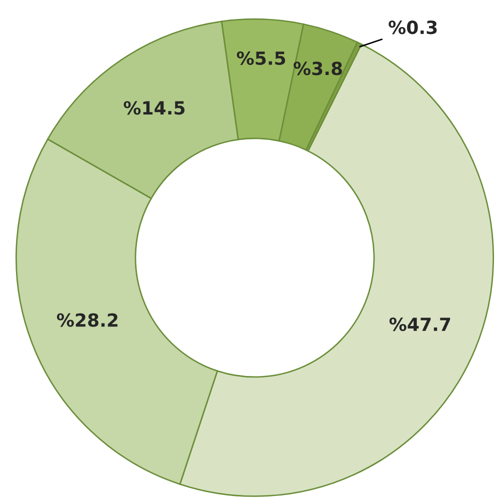  Describe the element at coordinates (87, 320) in the screenshot. I see `data-label: %28.2` at that location.